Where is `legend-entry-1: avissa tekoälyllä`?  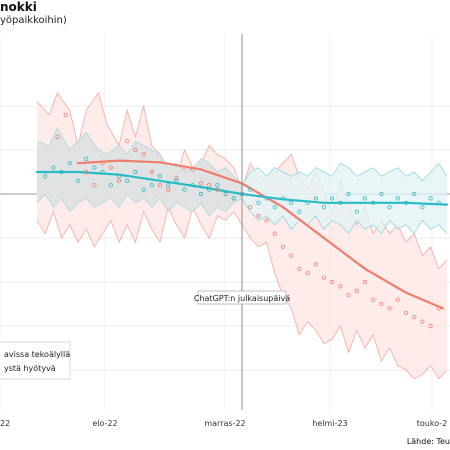
legend-entry-1: avissa tekoälyllä is located at coordinates (37, 354).